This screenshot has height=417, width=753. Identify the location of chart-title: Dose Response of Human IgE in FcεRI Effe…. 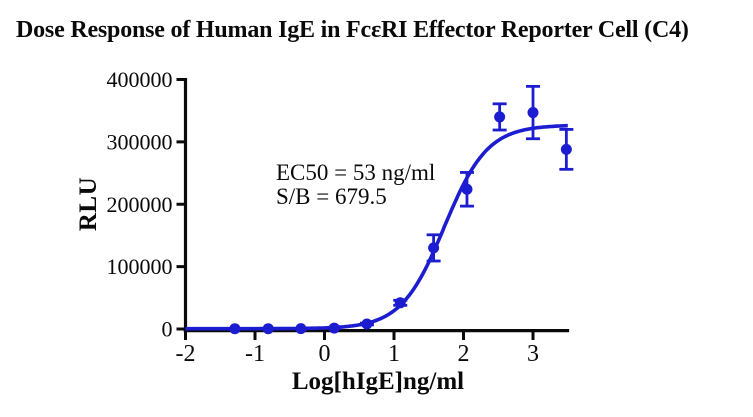
(352, 30).